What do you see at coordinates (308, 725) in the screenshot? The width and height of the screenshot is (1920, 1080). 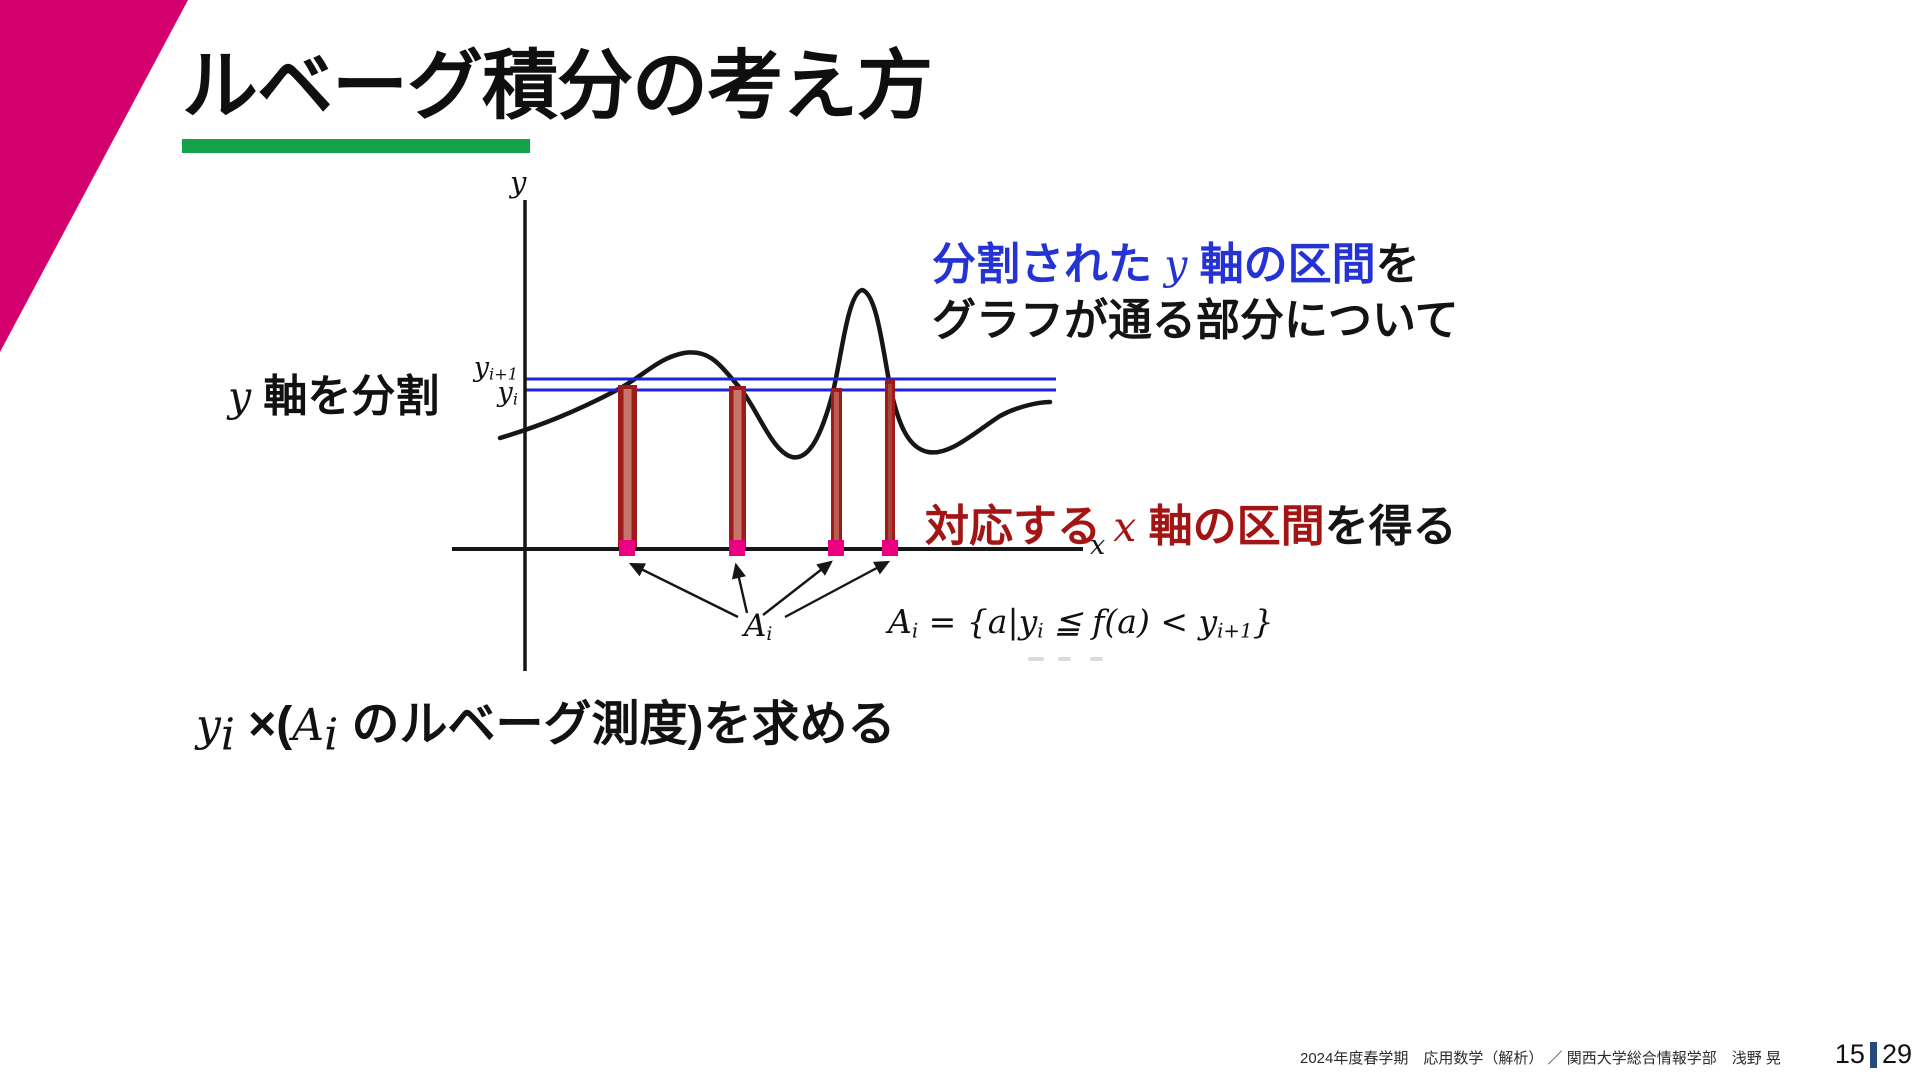 I see `conclusion-a: A` at bounding box center [308, 725].